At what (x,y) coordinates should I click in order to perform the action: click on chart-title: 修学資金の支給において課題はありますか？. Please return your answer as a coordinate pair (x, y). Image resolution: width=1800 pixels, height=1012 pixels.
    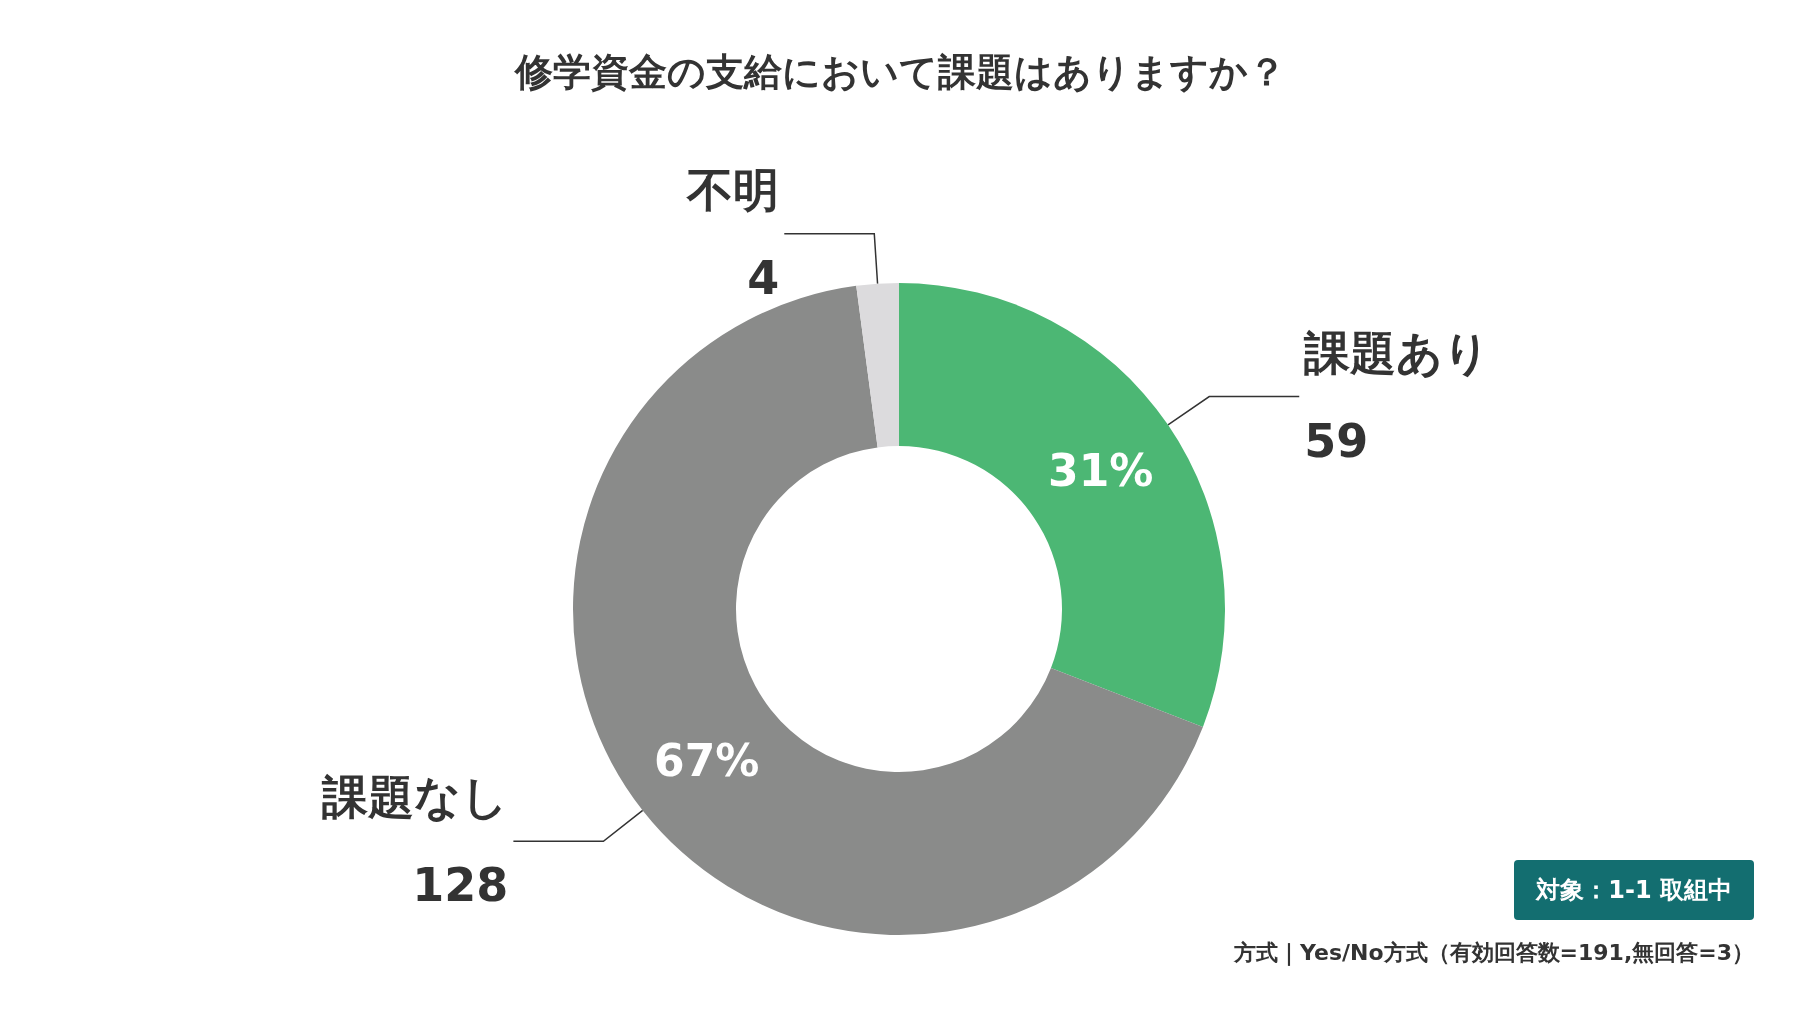
    Looking at the image, I should click on (899, 72).